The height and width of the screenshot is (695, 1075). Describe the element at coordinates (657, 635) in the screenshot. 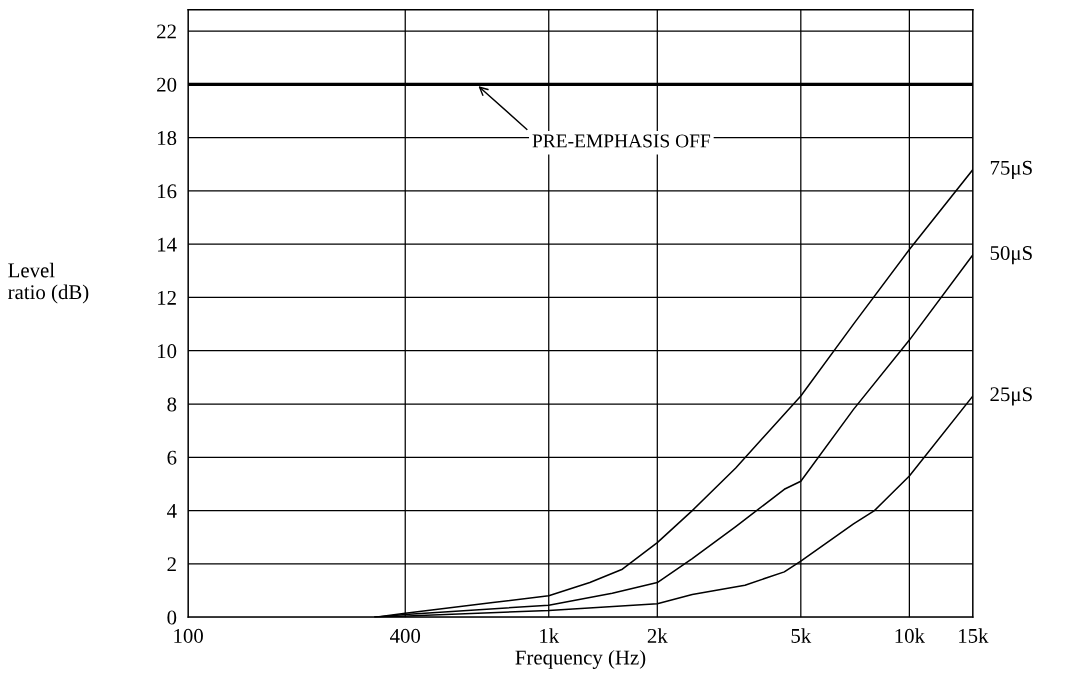

I see `x-tick-label: 2k` at that location.